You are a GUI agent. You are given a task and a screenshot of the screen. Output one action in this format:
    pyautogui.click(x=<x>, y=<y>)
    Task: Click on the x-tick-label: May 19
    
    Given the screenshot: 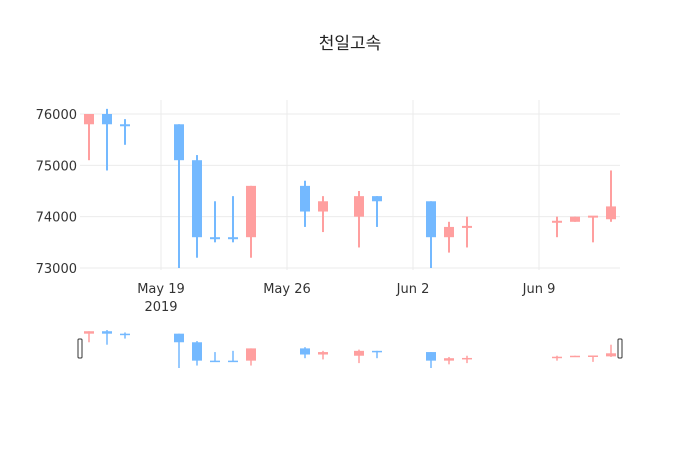 What is the action you would take?
    pyautogui.click(x=161, y=289)
    